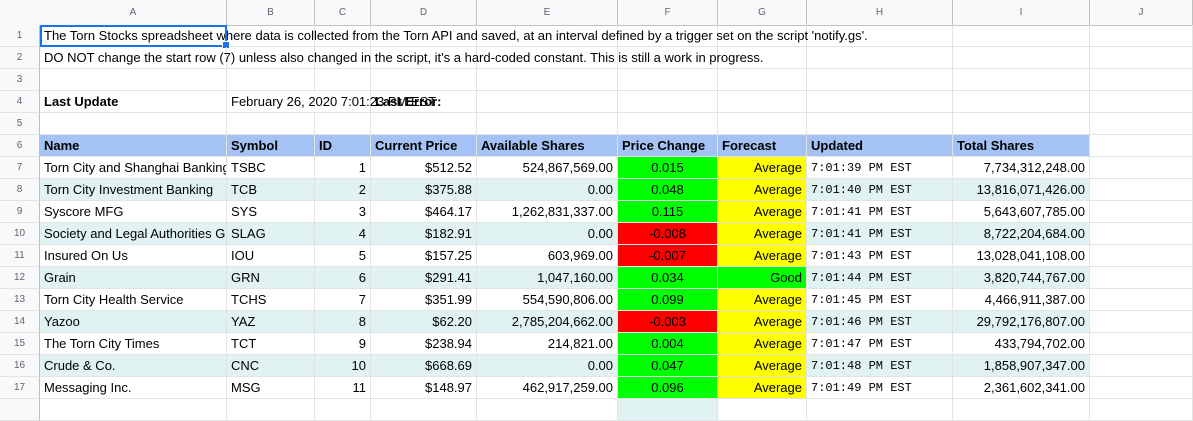 The width and height of the screenshot is (1193, 421). Describe the element at coordinates (1021, 300) in the screenshot. I see `total-shares-cell: 4,466,911,387.00` at that location.